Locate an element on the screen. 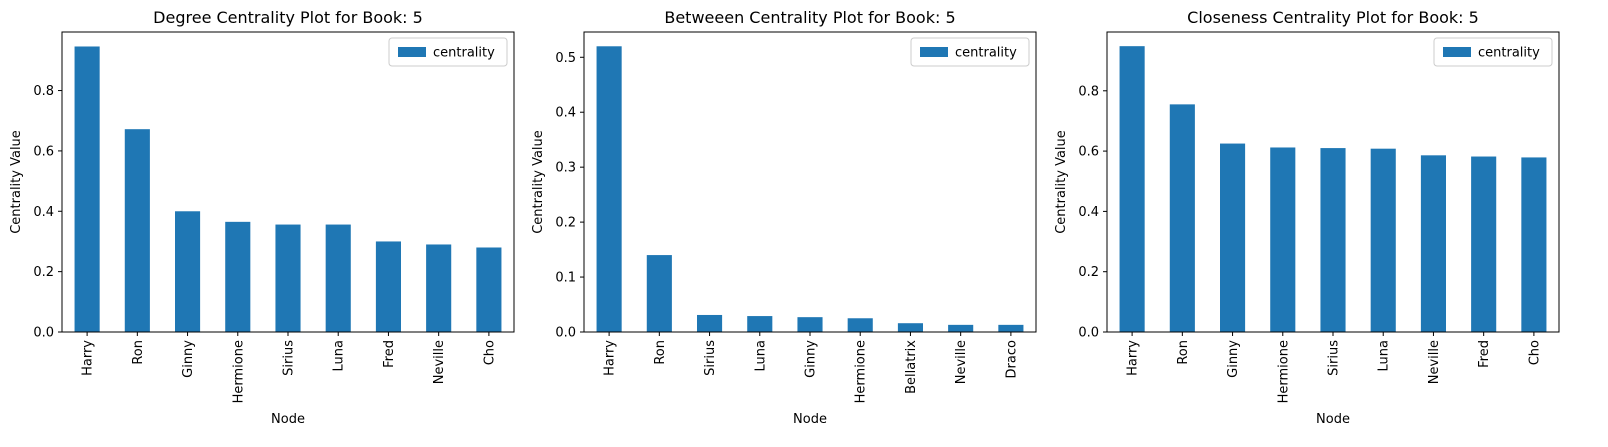 The height and width of the screenshot is (447, 1608). x-tick-label: Draco is located at coordinates (1011, 359).